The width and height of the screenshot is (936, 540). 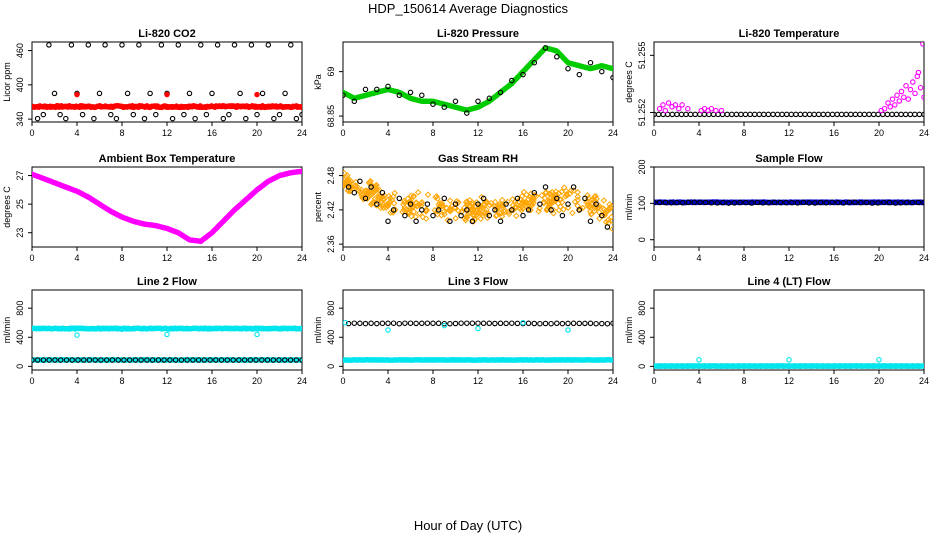 I want to click on y-axis-label: kPa, so click(x=318, y=82).